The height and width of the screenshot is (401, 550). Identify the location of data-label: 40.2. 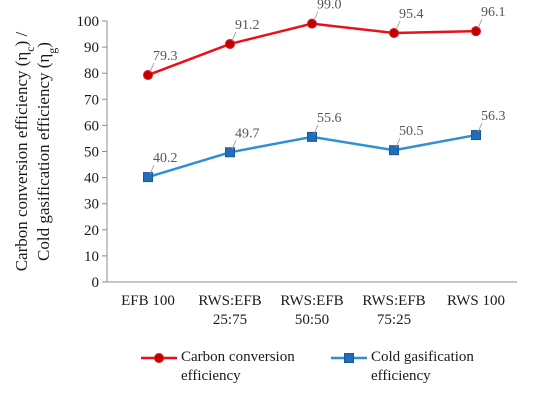
(165, 158).